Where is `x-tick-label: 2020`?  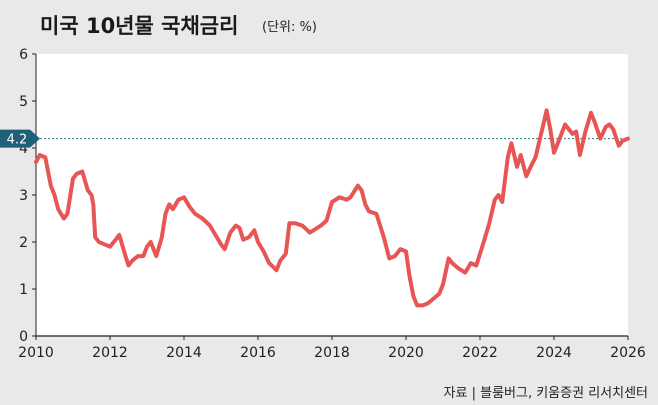 x-tick-label: 2020 is located at coordinates (406, 353).